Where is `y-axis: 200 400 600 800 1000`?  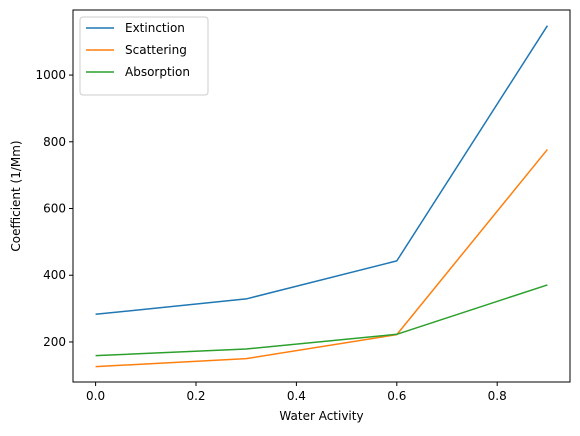
y-axis: 200 400 600 800 1000 is located at coordinates (54, 208).